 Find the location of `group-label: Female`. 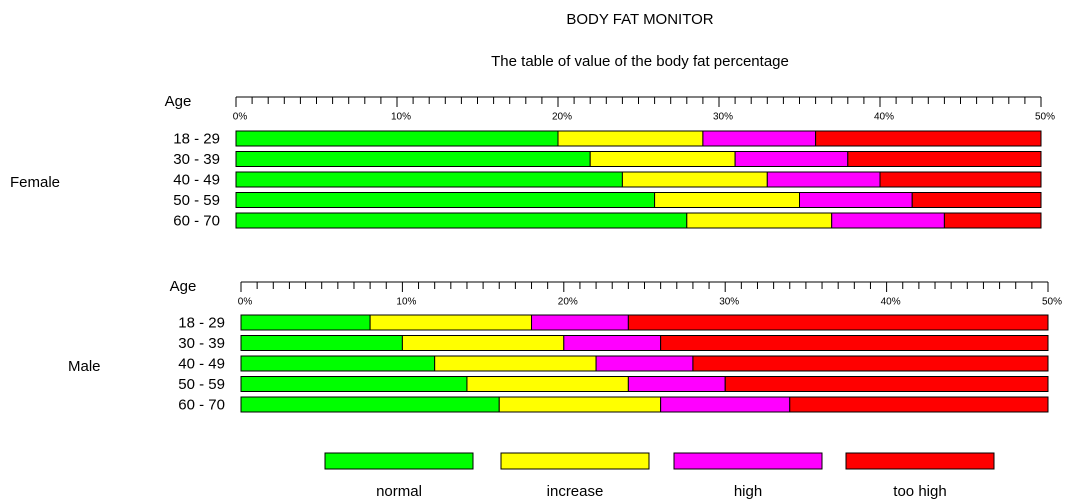

group-label: Female is located at coordinates (35, 182).